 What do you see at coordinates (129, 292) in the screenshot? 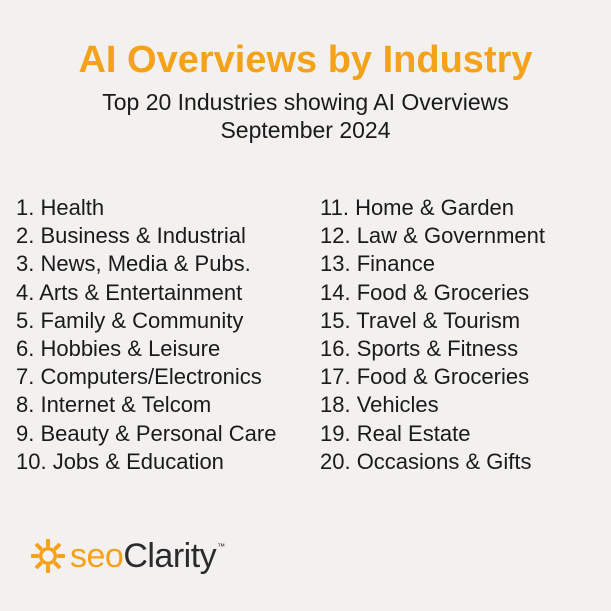
I see `list-item: 4. Arts & Entertainment` at bounding box center [129, 292].